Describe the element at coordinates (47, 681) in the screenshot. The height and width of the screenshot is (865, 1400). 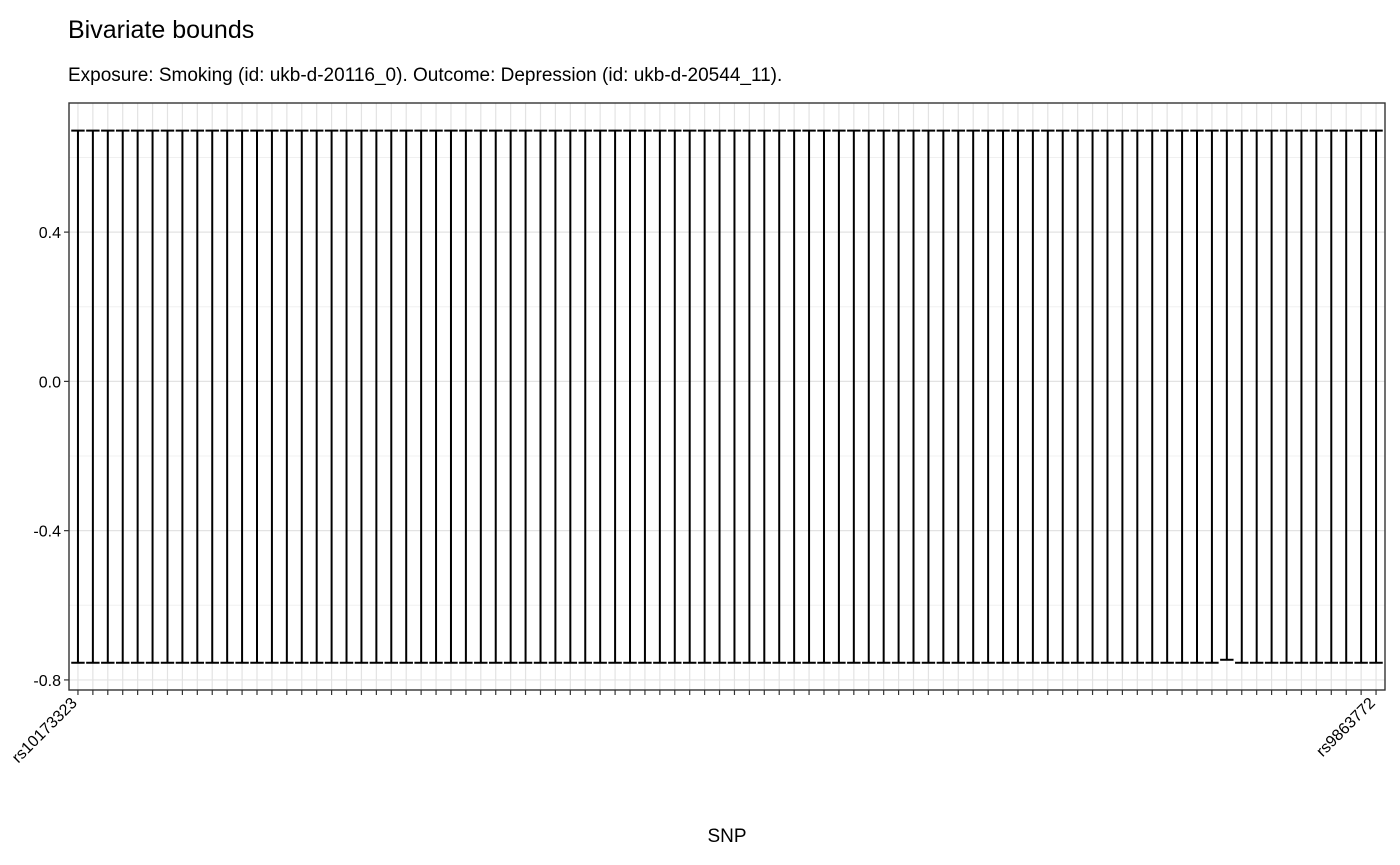
I see `y-tick-label: -0.8` at that location.